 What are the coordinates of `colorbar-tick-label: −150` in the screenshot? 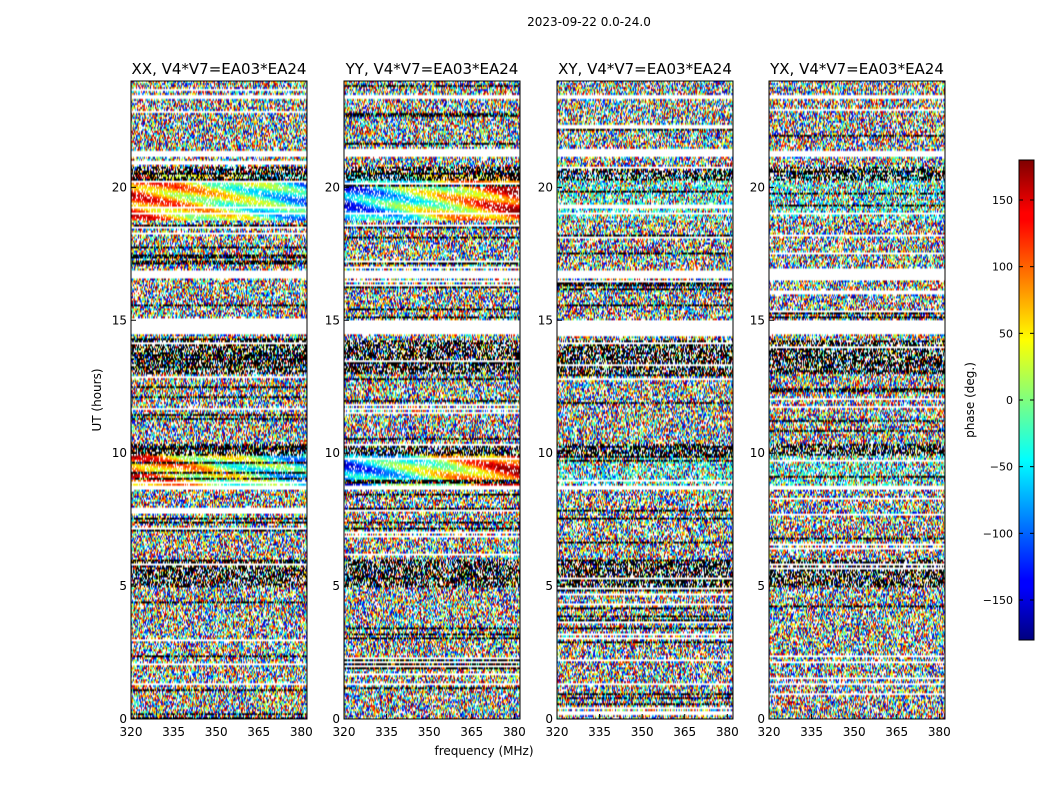 It's located at (998, 600).